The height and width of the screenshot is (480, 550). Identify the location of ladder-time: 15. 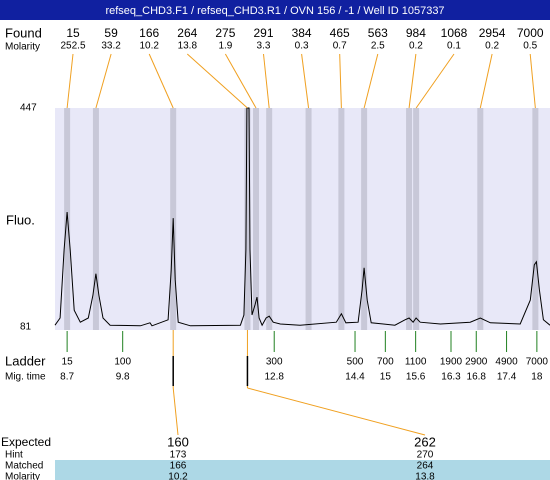
(386, 377).